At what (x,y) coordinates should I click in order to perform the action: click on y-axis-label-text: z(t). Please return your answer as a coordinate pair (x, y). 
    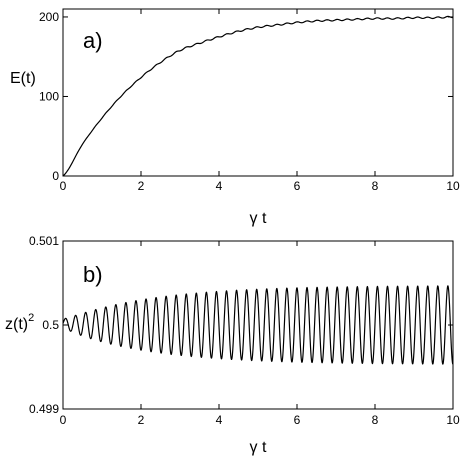
    Looking at the image, I should click on (16, 324).